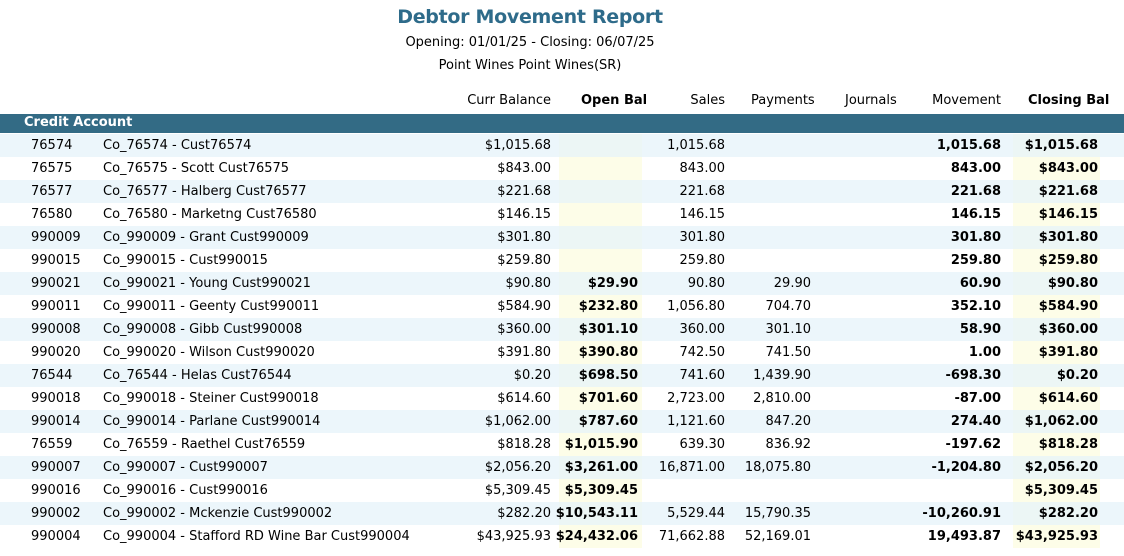 This screenshot has height=556, width=1124. Describe the element at coordinates (56, 398) in the screenshot. I see `account-code: 990018` at that location.